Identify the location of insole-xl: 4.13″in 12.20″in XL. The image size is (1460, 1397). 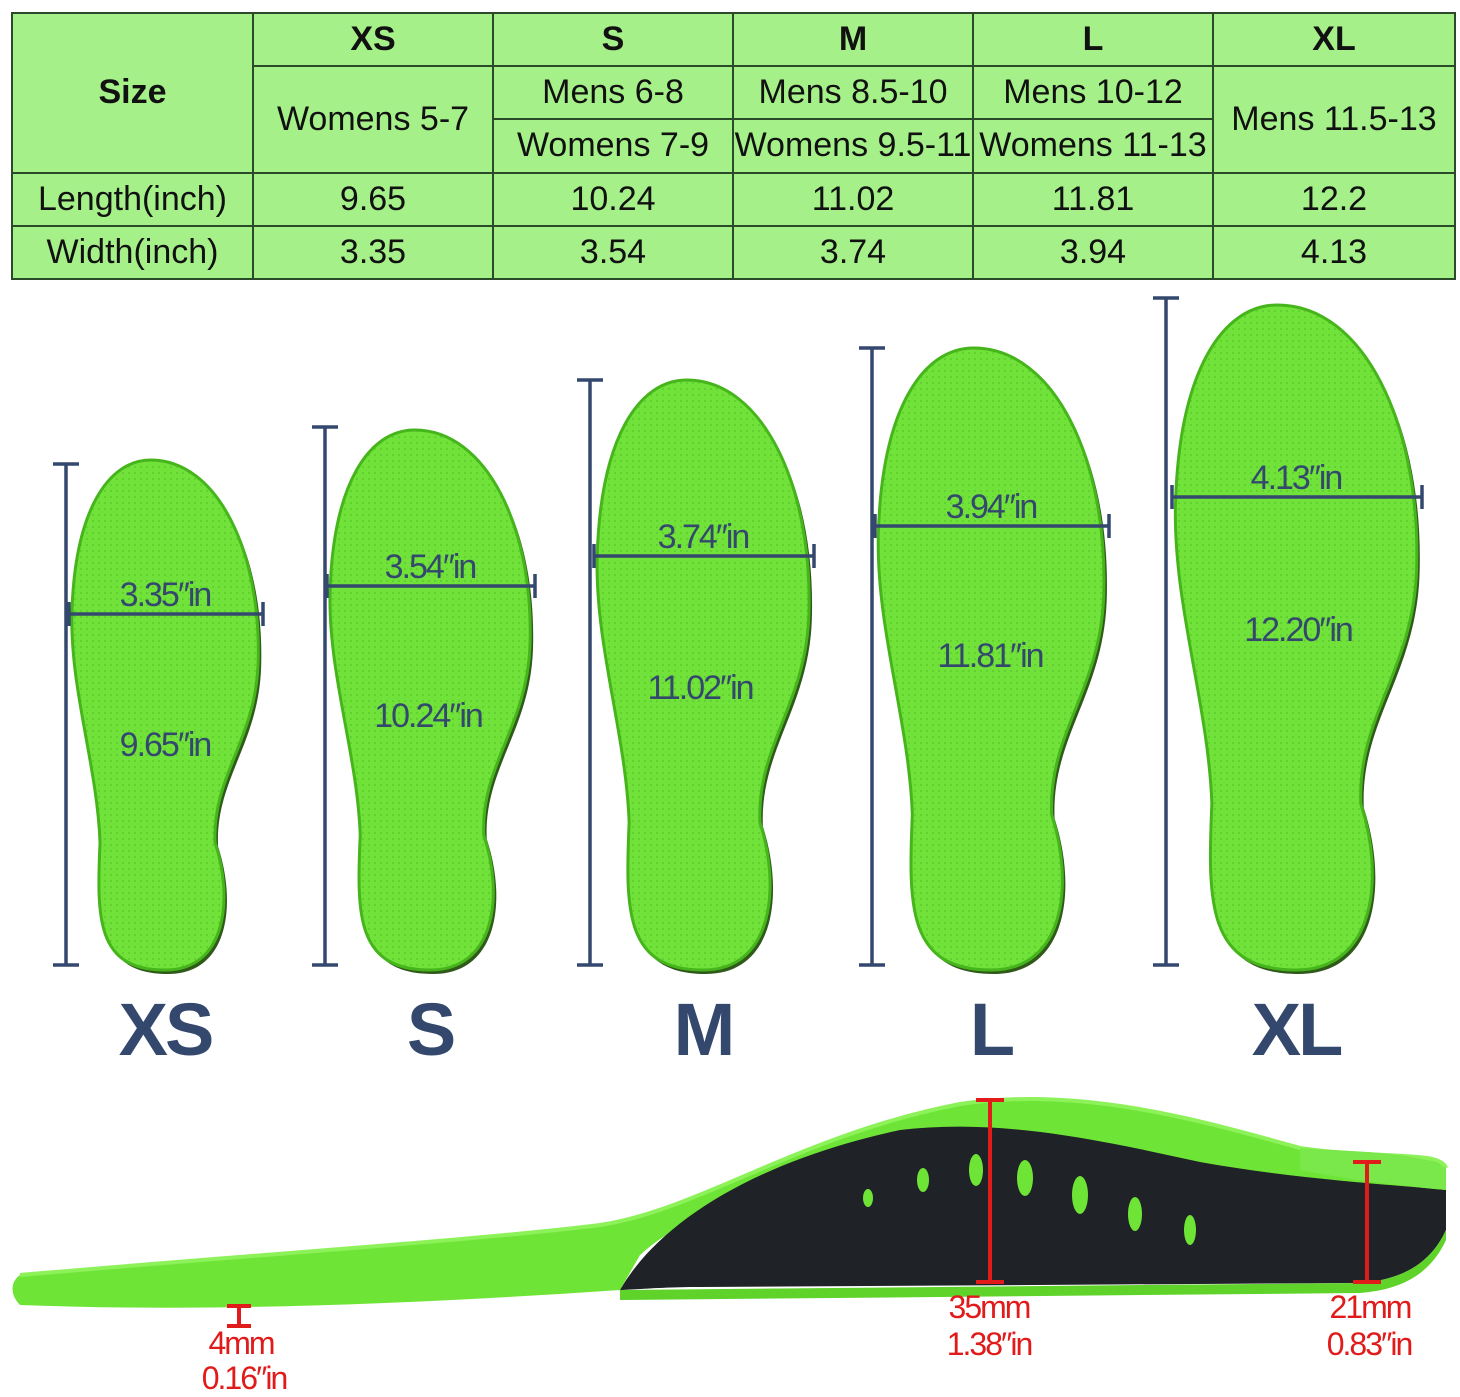
(1288, 683).